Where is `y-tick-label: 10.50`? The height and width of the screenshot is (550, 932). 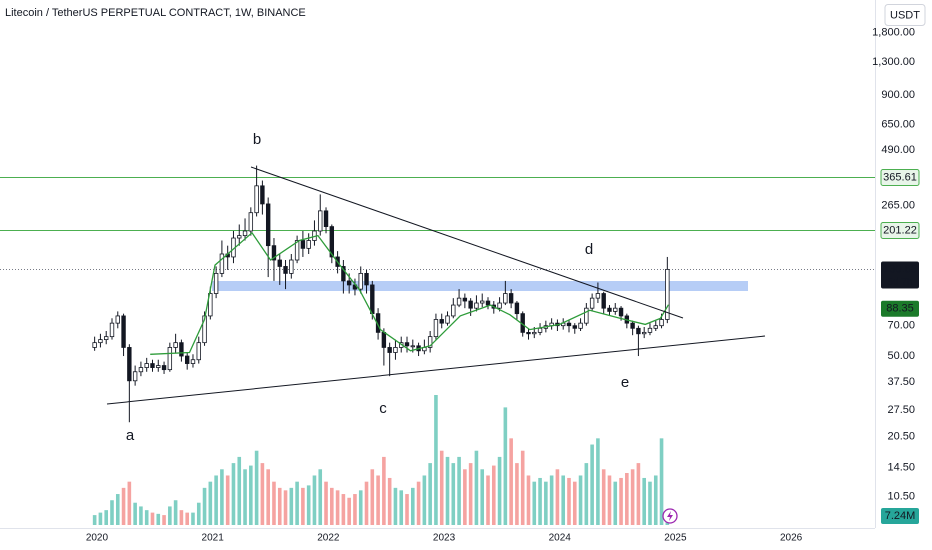
y-tick-label: 10.50 is located at coordinates (901, 497).